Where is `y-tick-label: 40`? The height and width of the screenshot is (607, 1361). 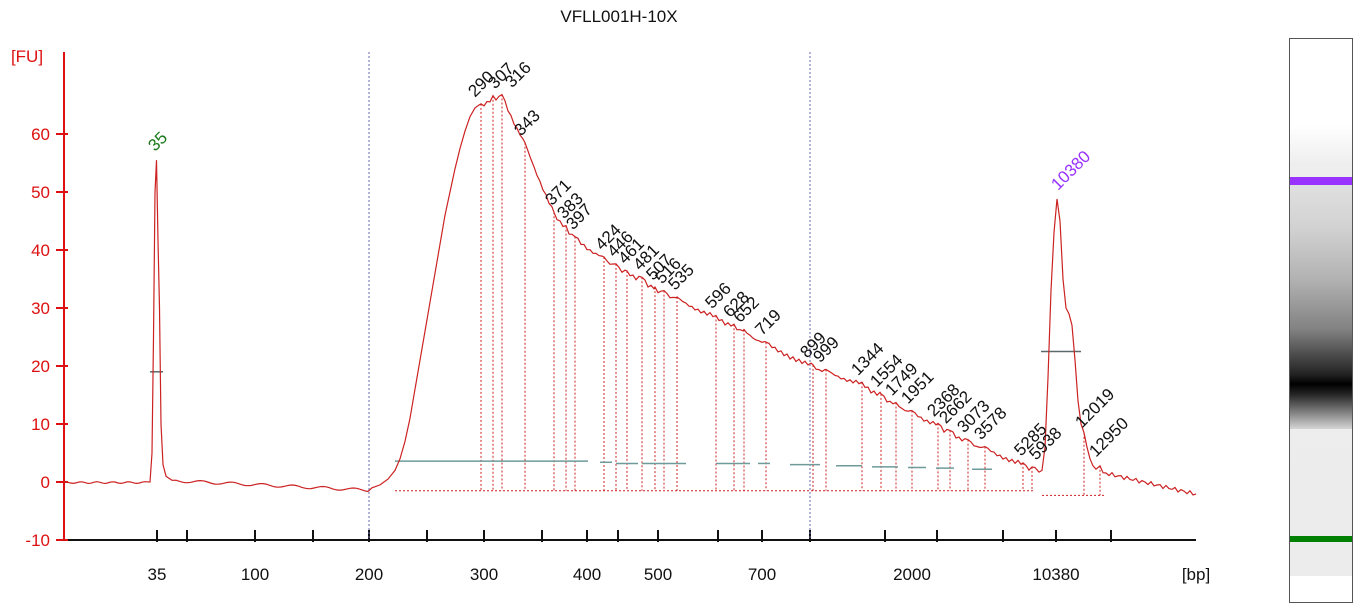 y-tick-label: 40 is located at coordinates (40, 250).